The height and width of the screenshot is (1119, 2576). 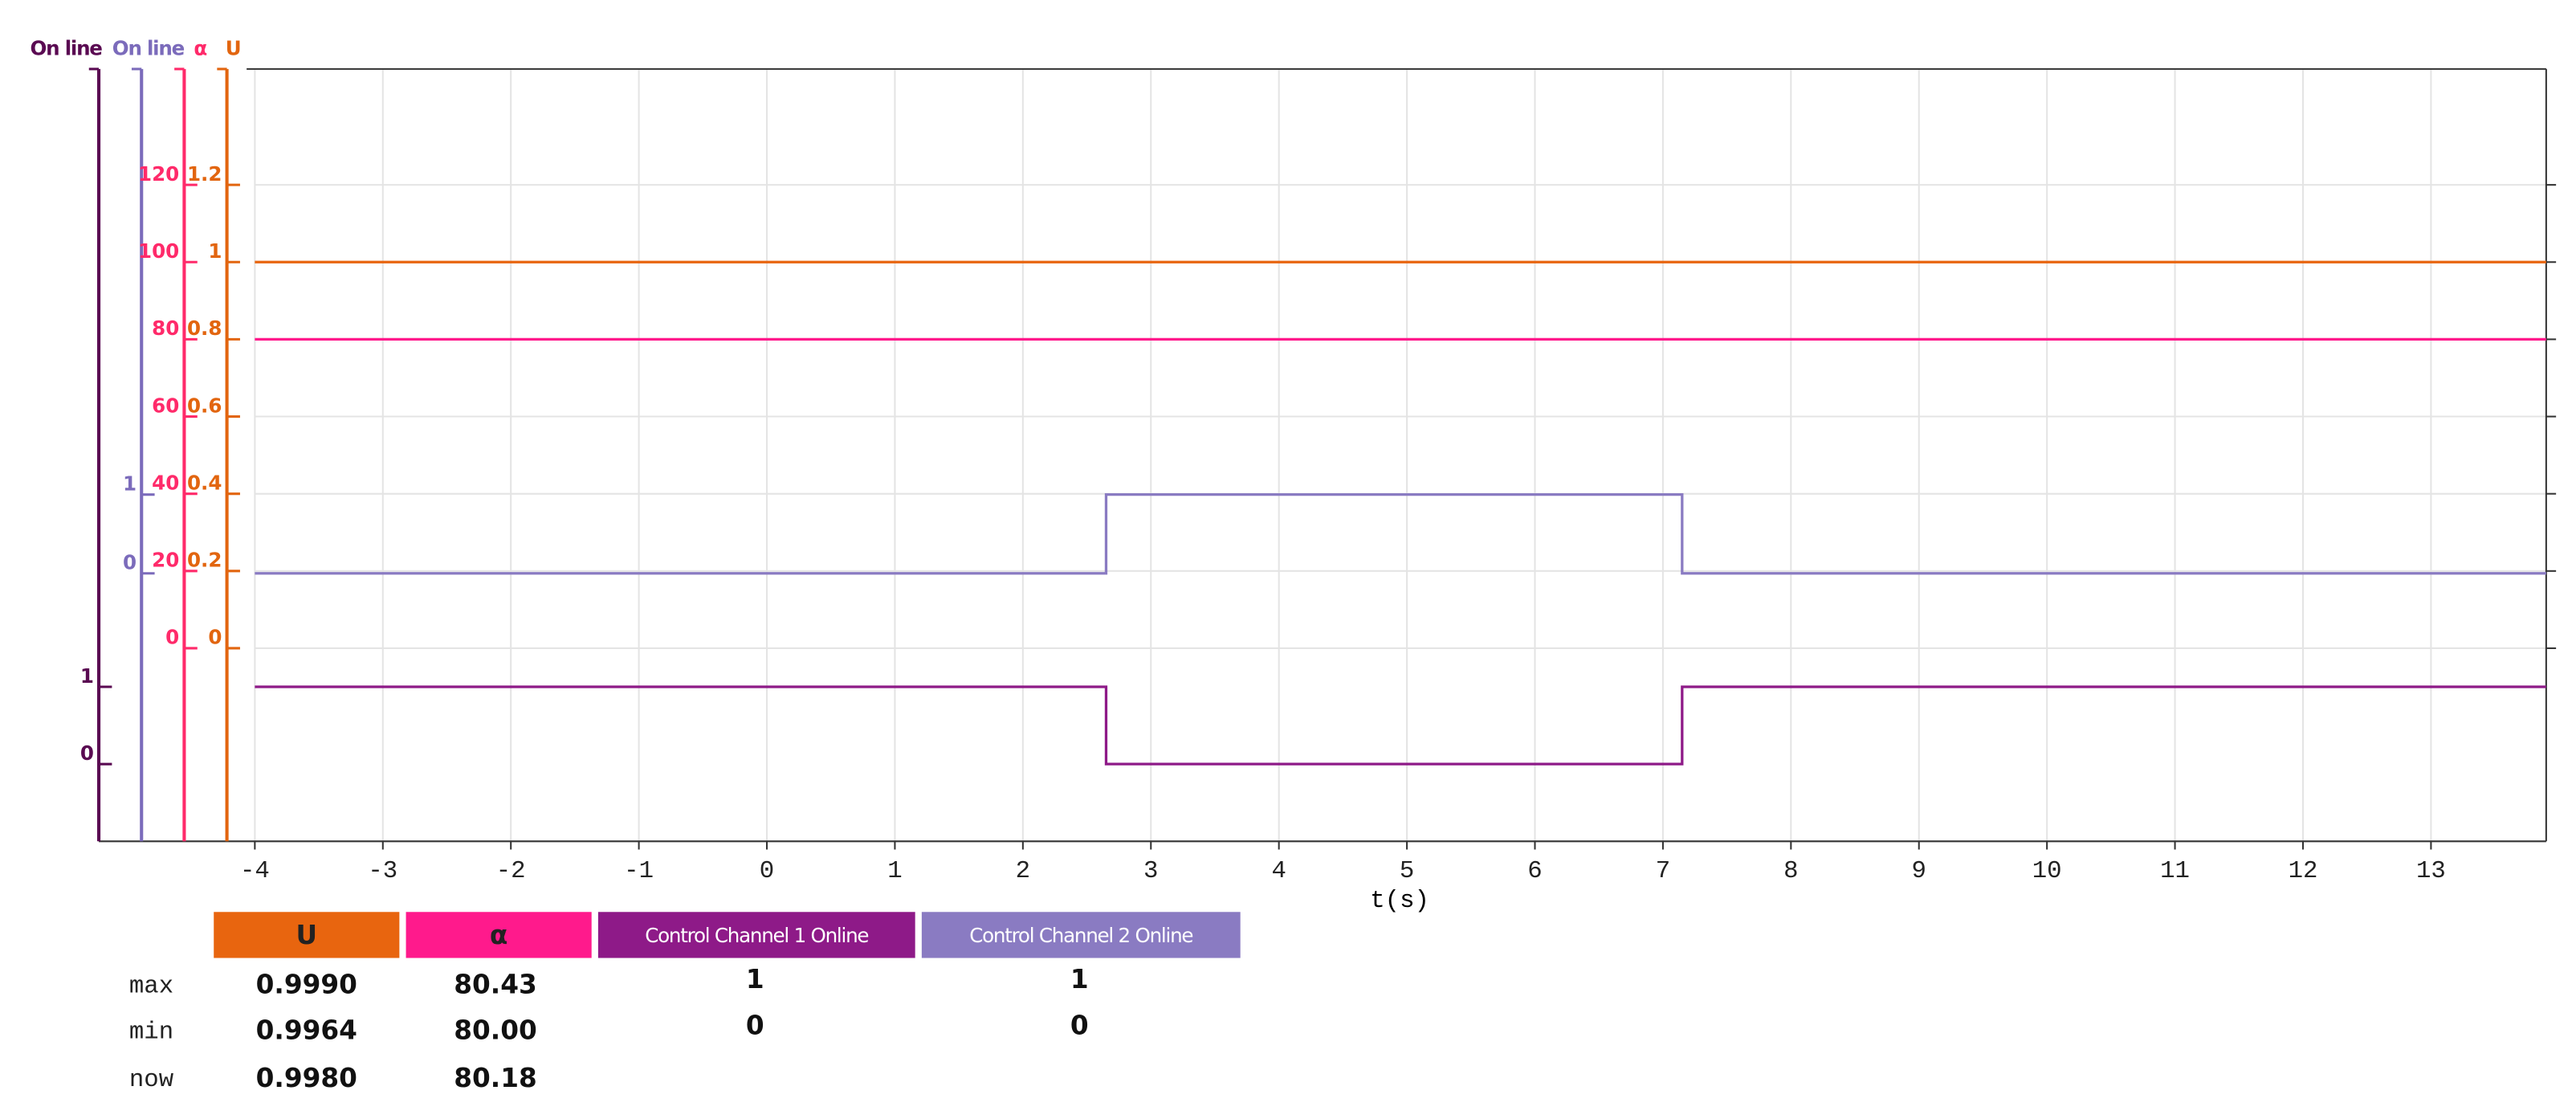 What do you see at coordinates (158, 251) in the screenshot?
I see `y-tick-label: 100` at bounding box center [158, 251].